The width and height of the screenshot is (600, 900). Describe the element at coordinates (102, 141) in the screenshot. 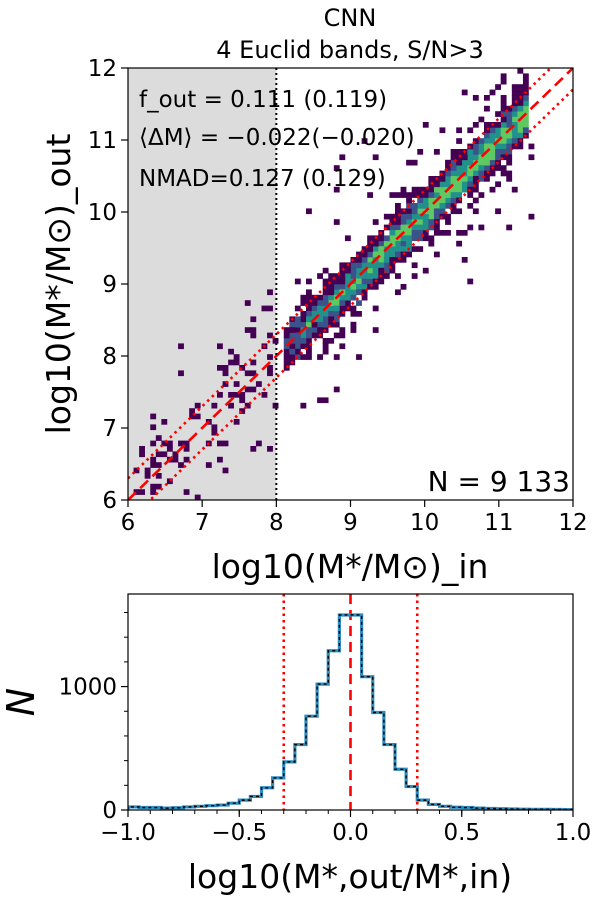

I see `scatter-ytick-label: 11` at that location.